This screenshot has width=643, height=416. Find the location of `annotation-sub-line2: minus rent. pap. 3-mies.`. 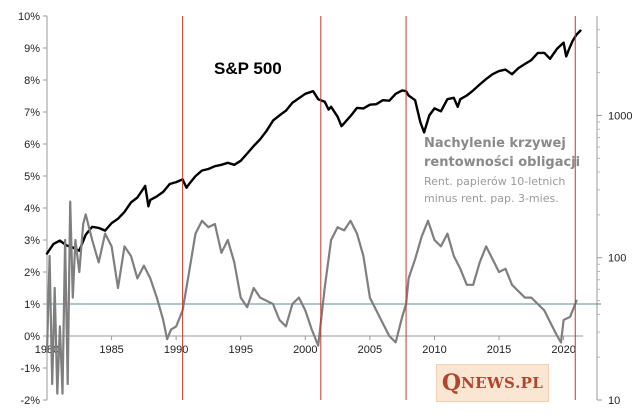

annotation-sub-line2: minus rent. pap. 3-mies. is located at coordinates (491, 198).